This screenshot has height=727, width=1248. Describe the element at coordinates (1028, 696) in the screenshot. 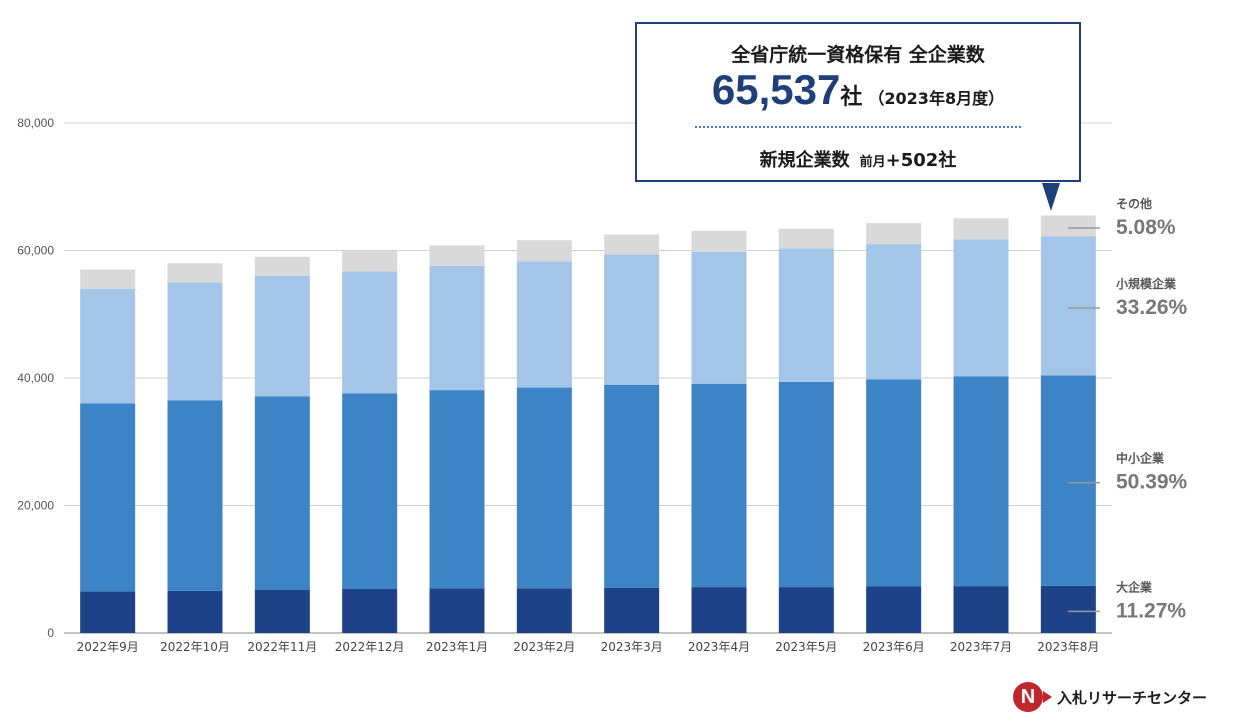

I see `logo-letter: N` at that location.